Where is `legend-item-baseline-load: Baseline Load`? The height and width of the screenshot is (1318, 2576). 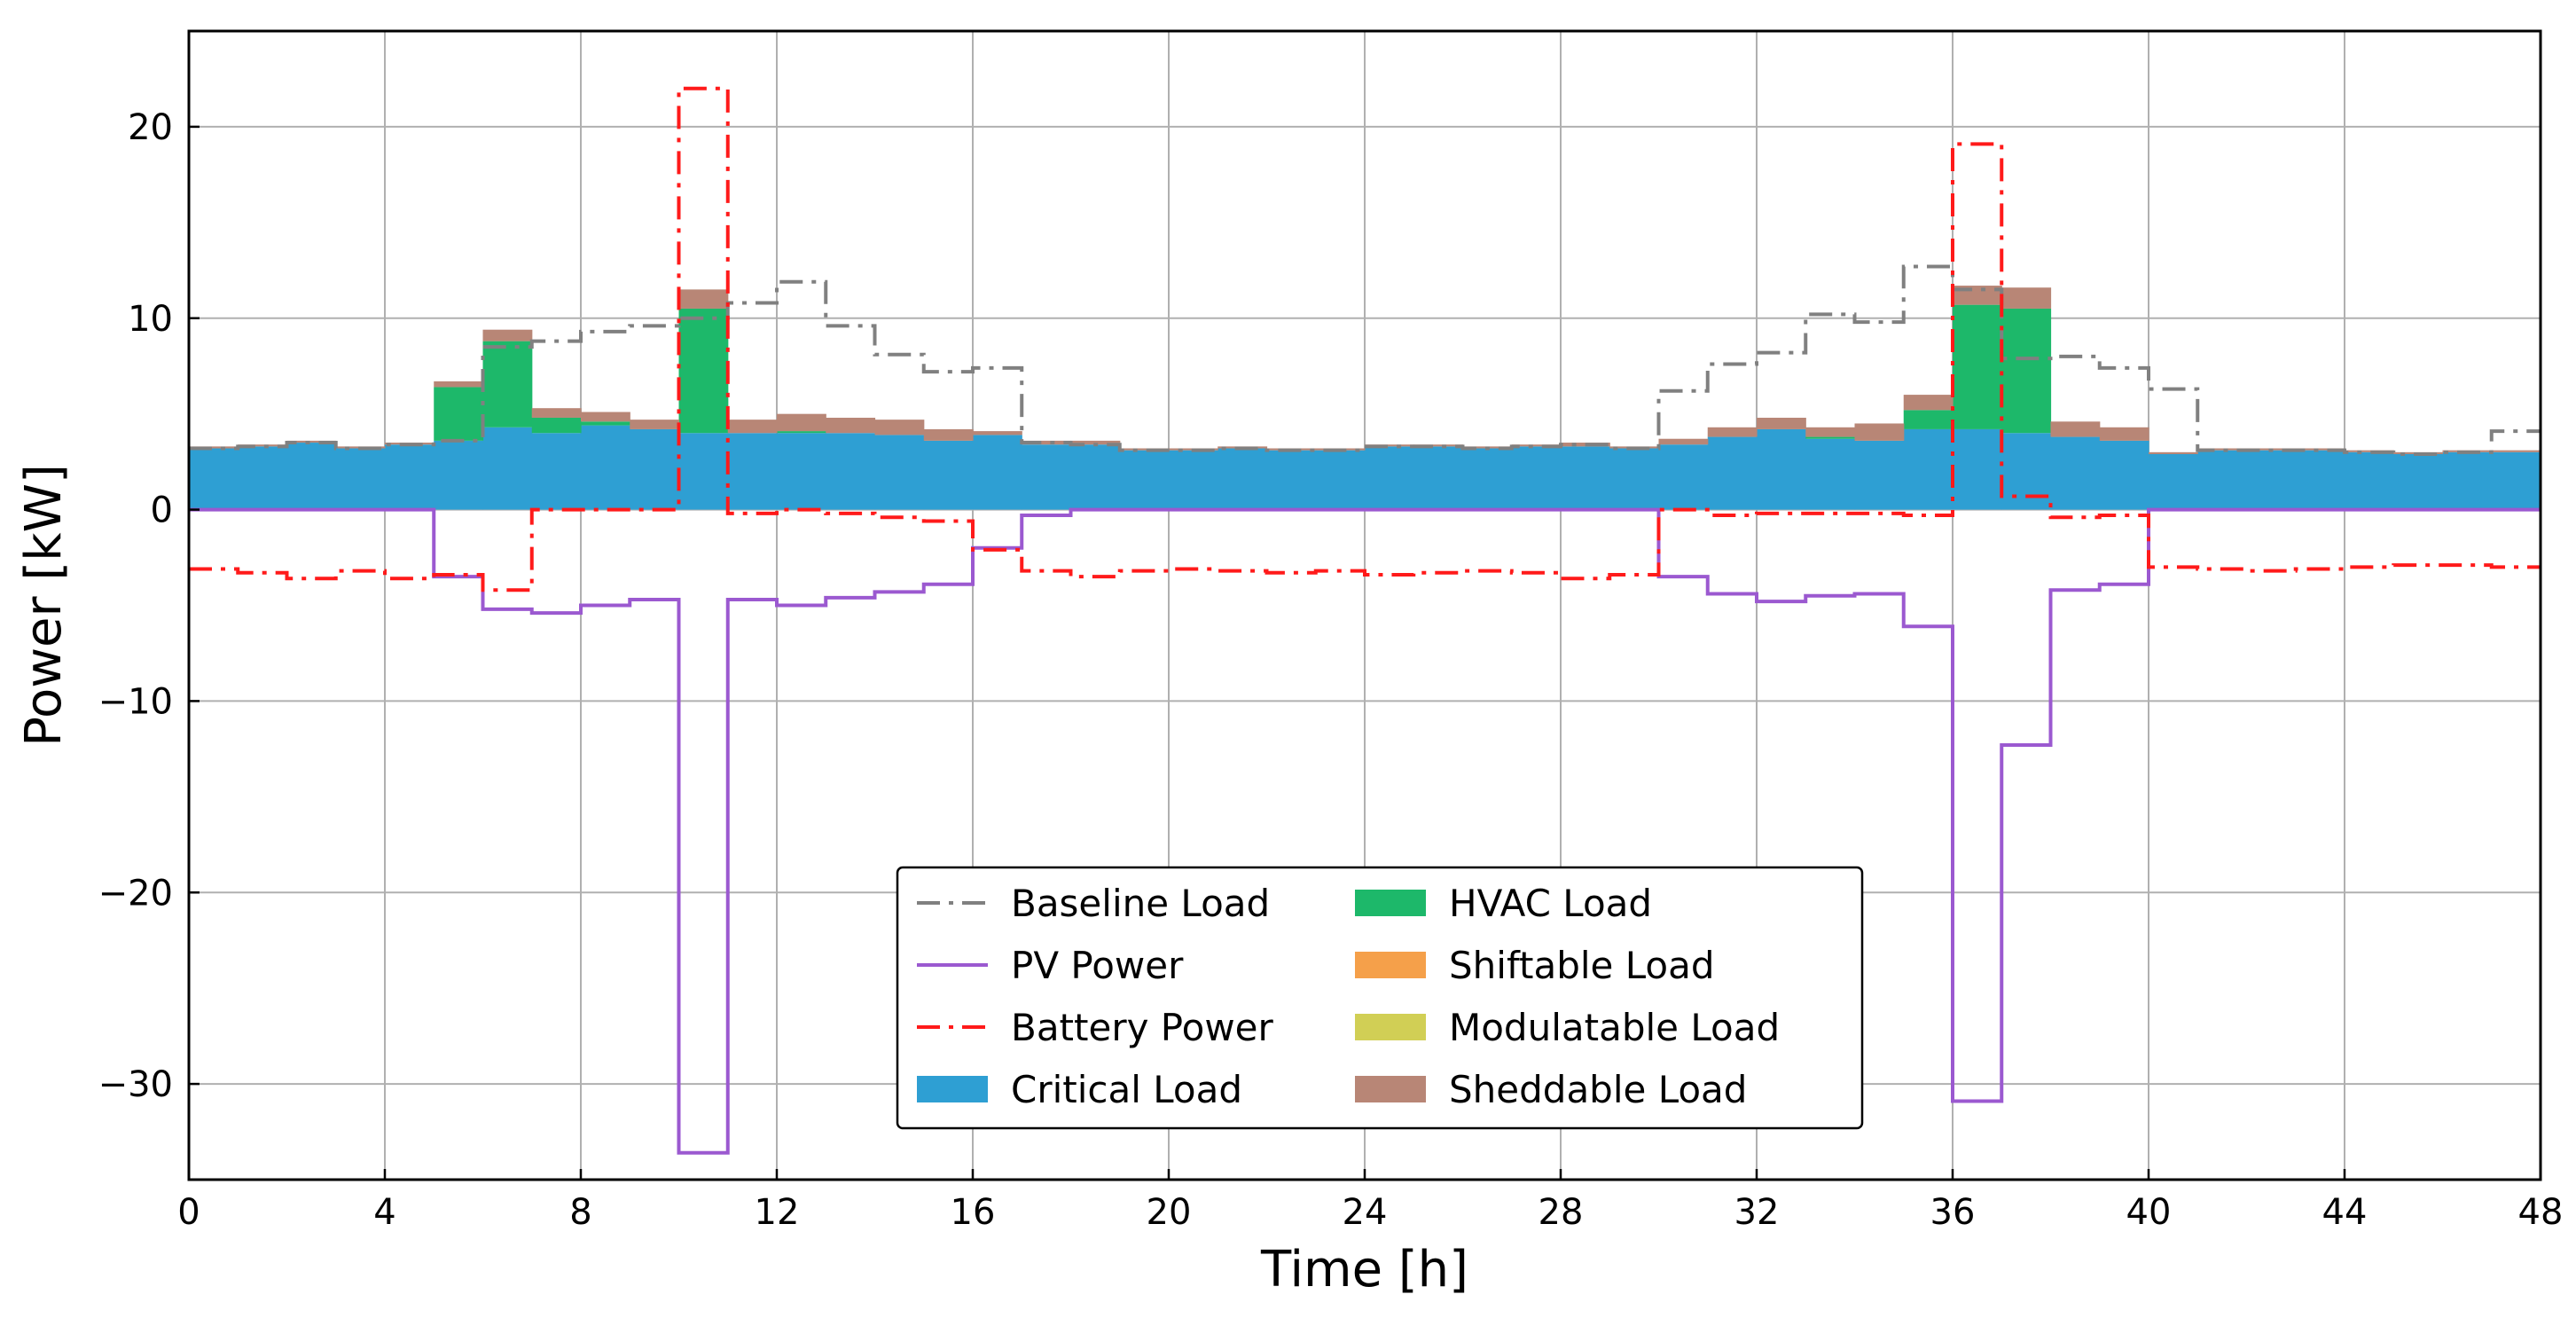
legend-item-baseline-load: Baseline Load is located at coordinates (1093, 903).